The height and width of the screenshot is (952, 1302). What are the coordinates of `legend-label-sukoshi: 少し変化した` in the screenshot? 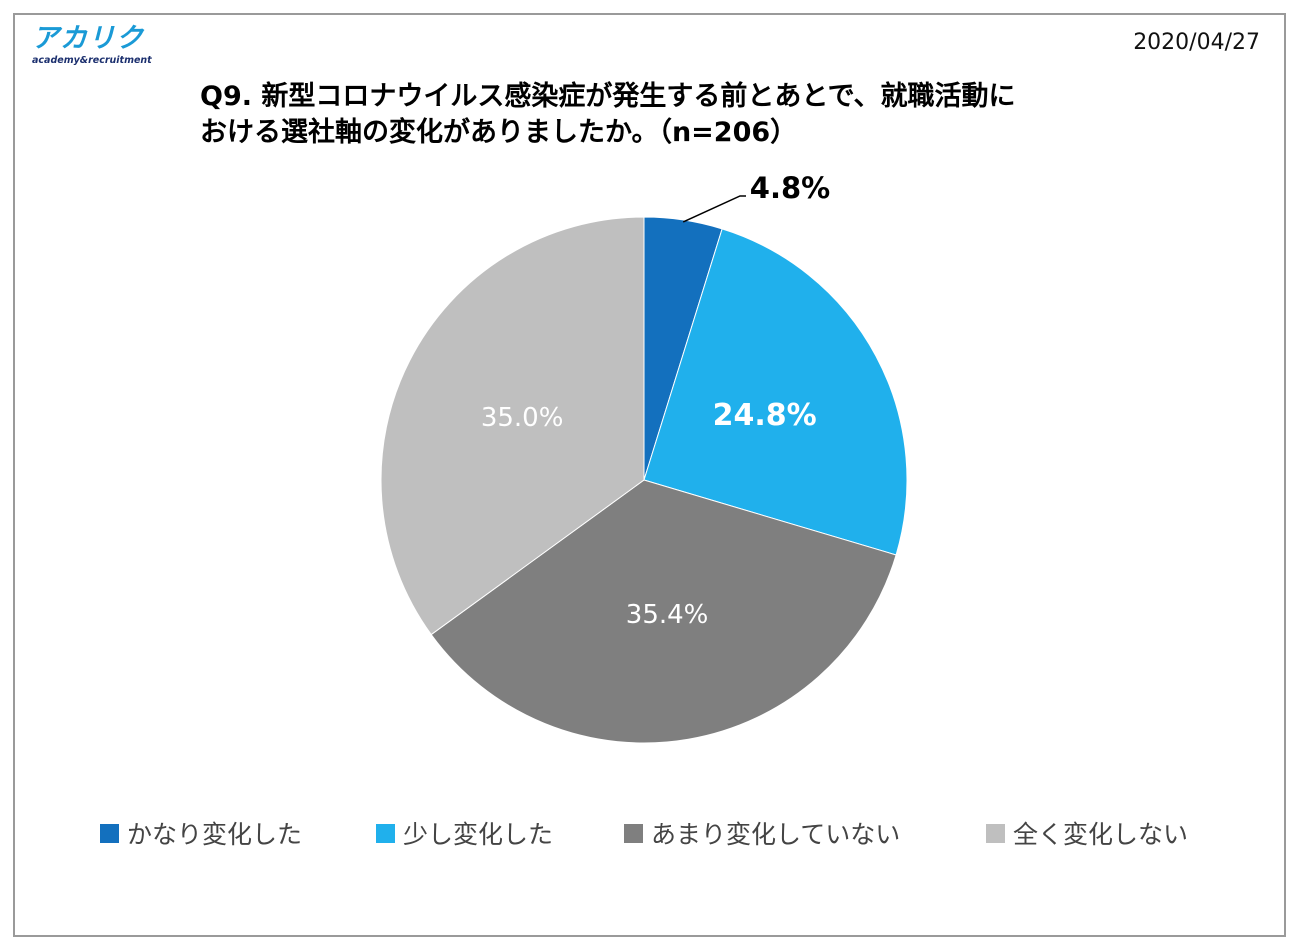 It's located at (478, 834).